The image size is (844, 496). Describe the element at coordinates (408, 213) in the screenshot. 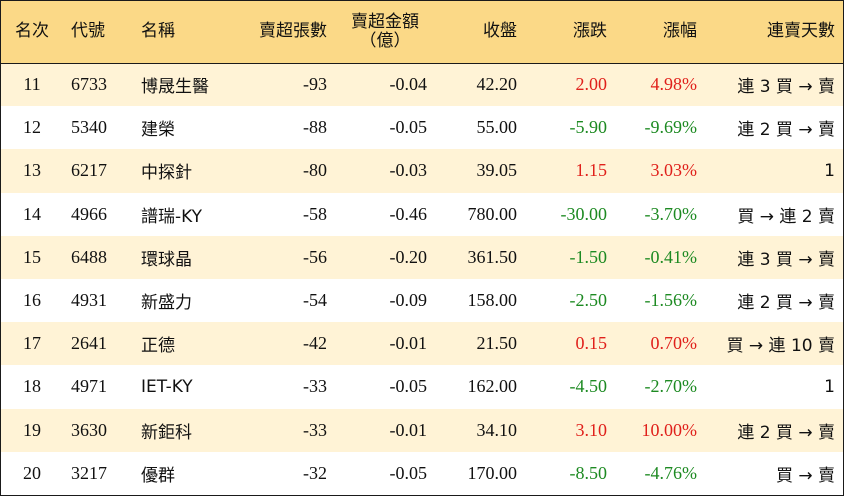

I see `net-amount-cell: -0.46` at that location.